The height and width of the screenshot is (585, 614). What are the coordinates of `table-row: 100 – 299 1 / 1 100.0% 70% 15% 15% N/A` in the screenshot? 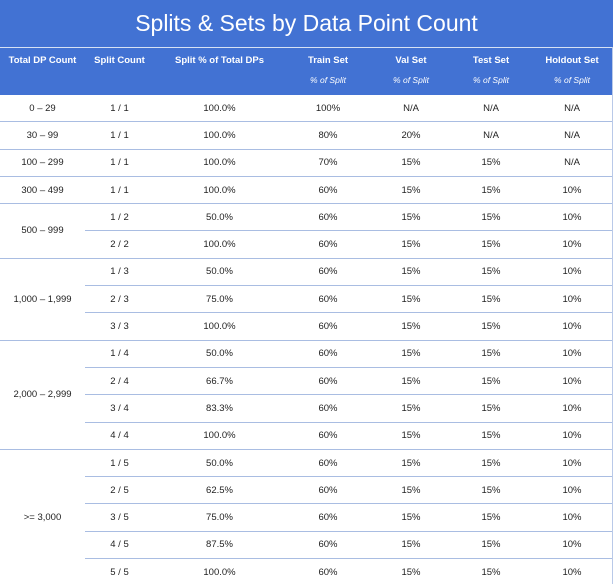 It's located at (306, 163).